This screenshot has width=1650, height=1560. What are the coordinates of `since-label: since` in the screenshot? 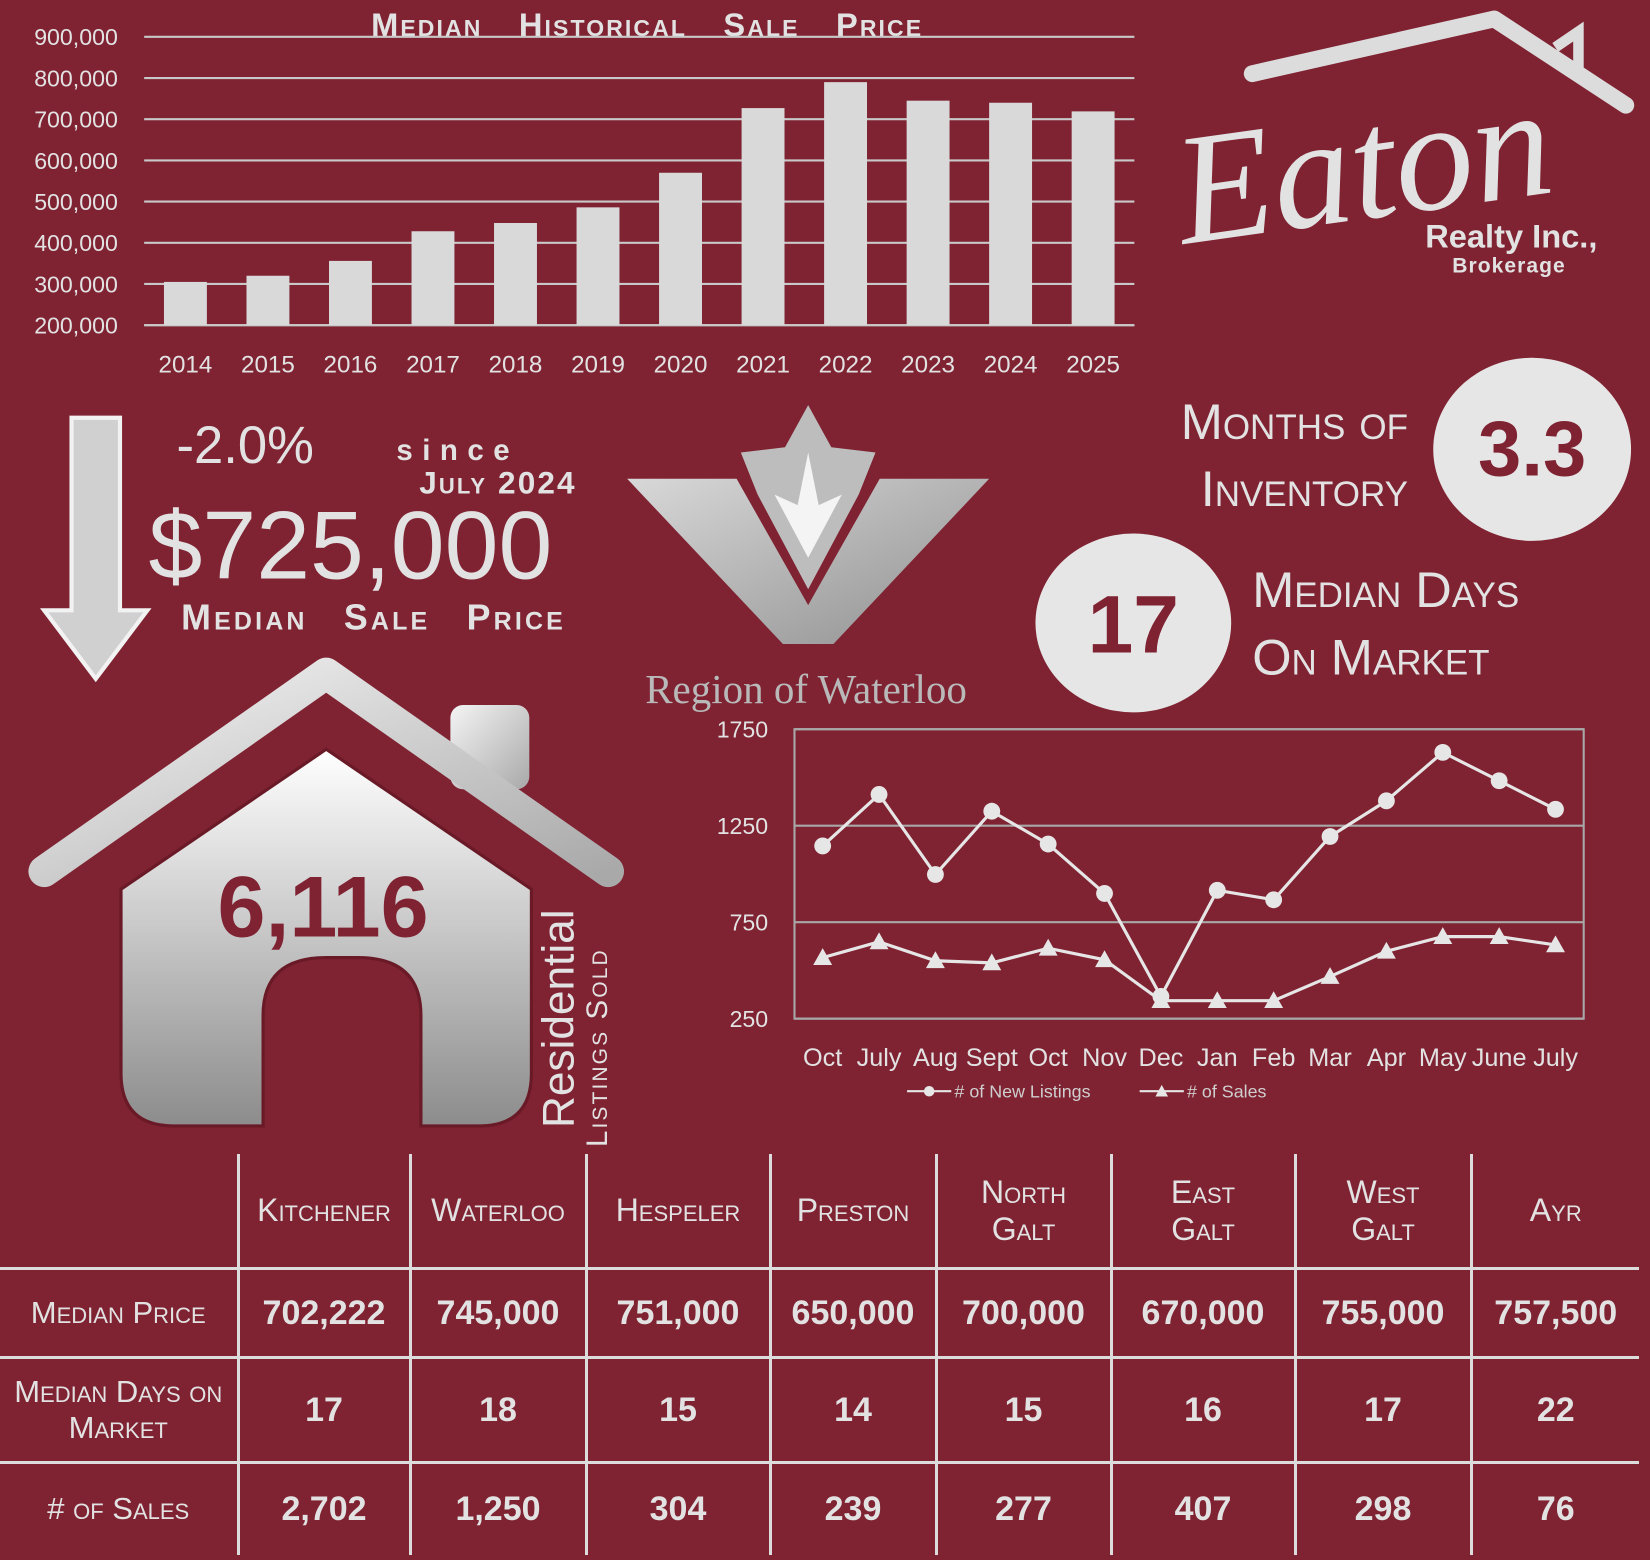 It's located at (457, 450).